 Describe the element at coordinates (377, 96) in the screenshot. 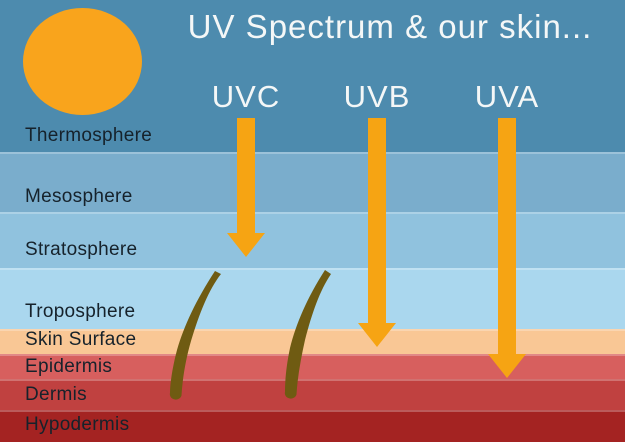

I see `uvb-label: UVB` at that location.